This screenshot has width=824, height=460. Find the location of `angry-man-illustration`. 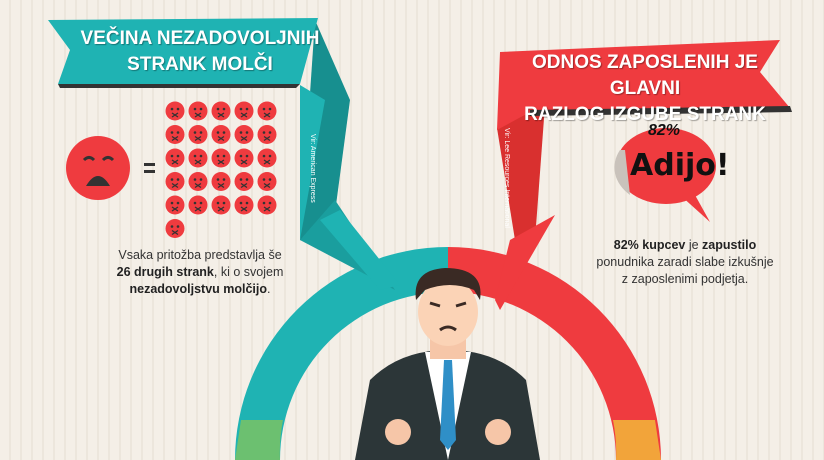

angry-man-illustration is located at coordinates (447, 364).